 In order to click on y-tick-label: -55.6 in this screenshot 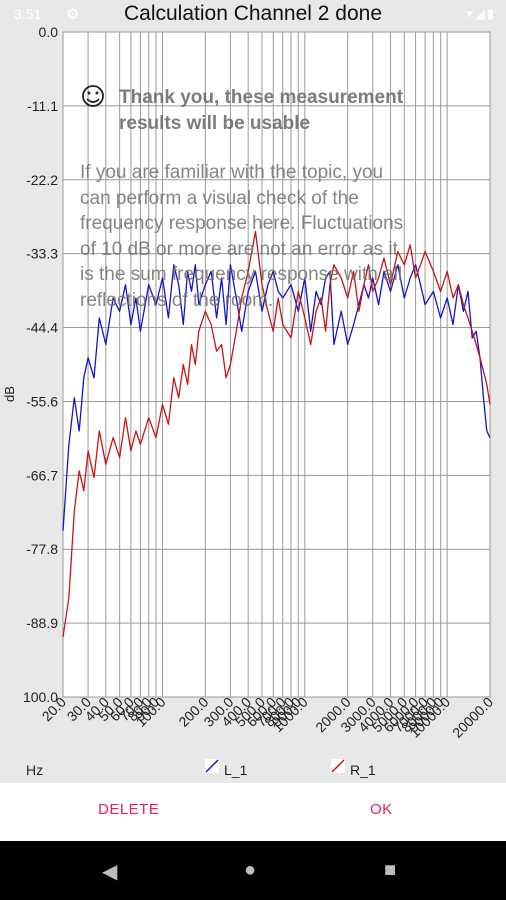, I will do `click(42, 401)`.